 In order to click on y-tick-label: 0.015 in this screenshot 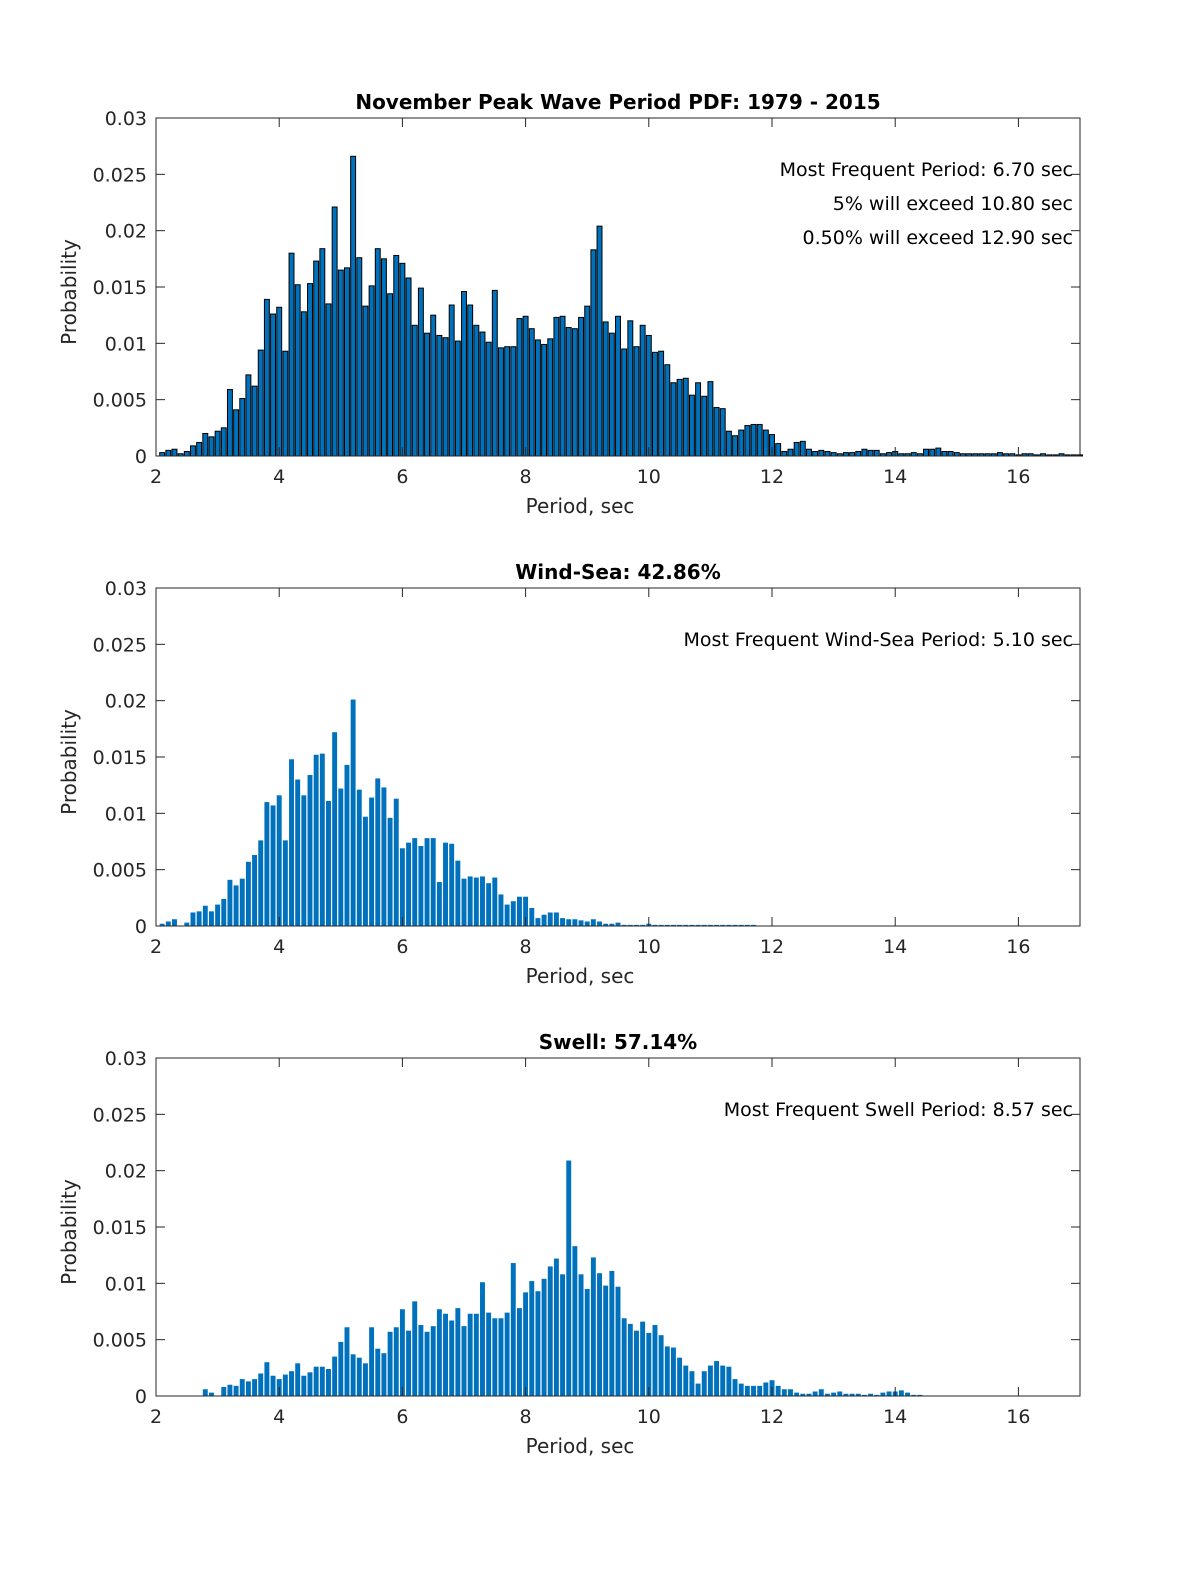, I will do `click(120, 288)`.